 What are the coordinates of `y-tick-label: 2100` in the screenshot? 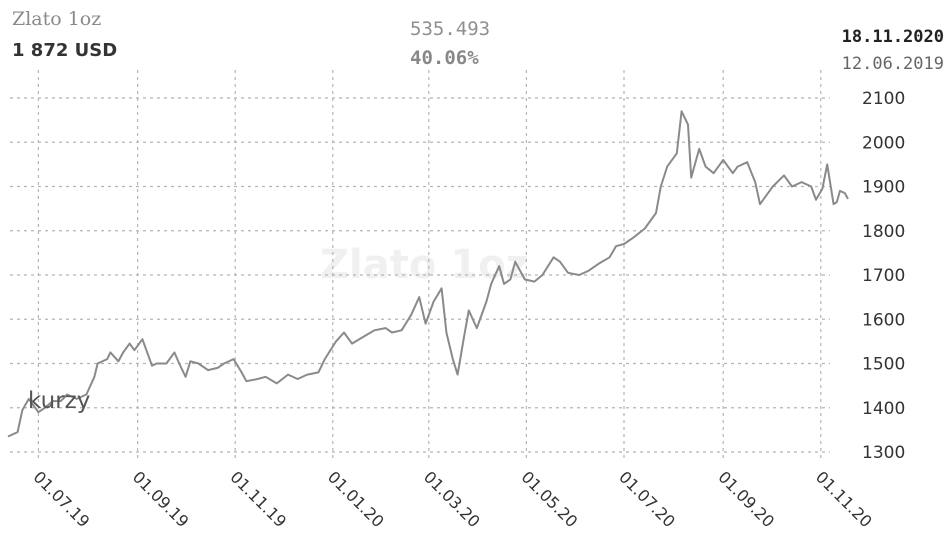 It's located at (883, 99).